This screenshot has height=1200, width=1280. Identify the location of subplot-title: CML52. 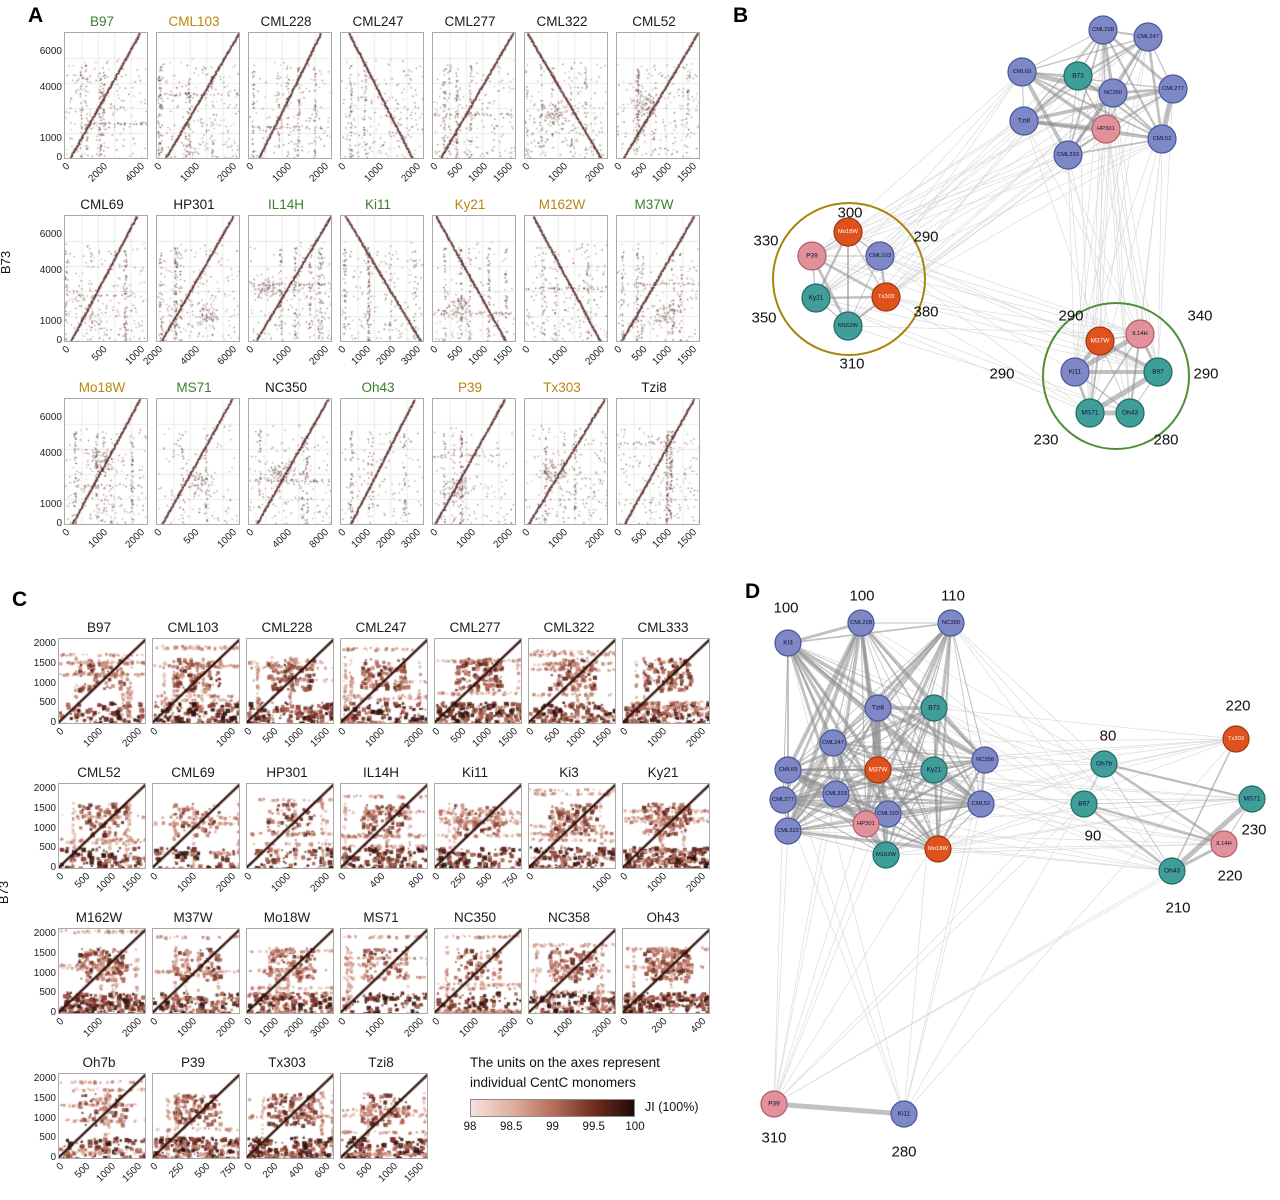
(99, 772).